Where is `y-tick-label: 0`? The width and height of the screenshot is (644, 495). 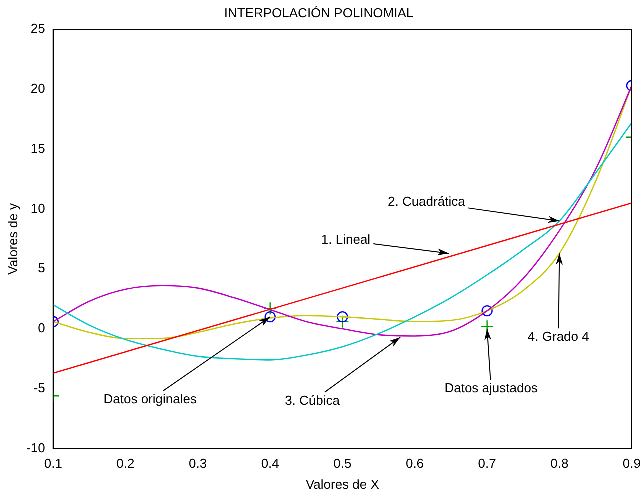 y-tick-label: 0 is located at coordinates (42, 328).